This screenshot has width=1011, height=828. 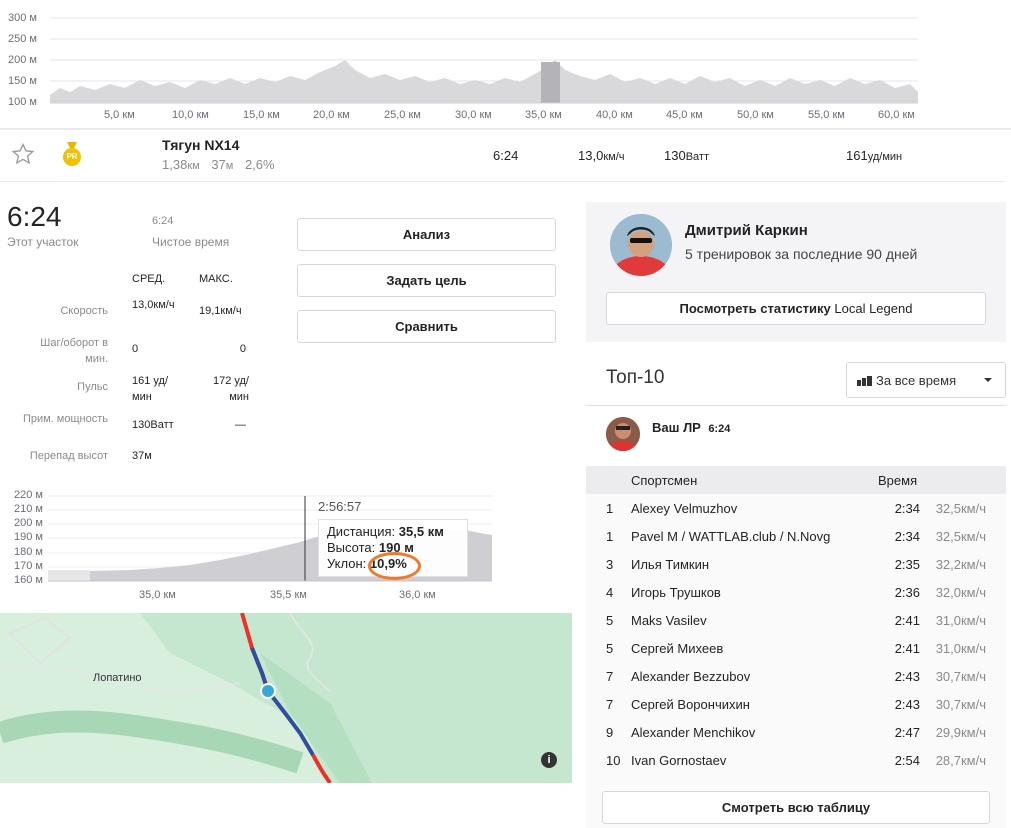 I want to click on stat-max: 0, so click(x=242, y=349).